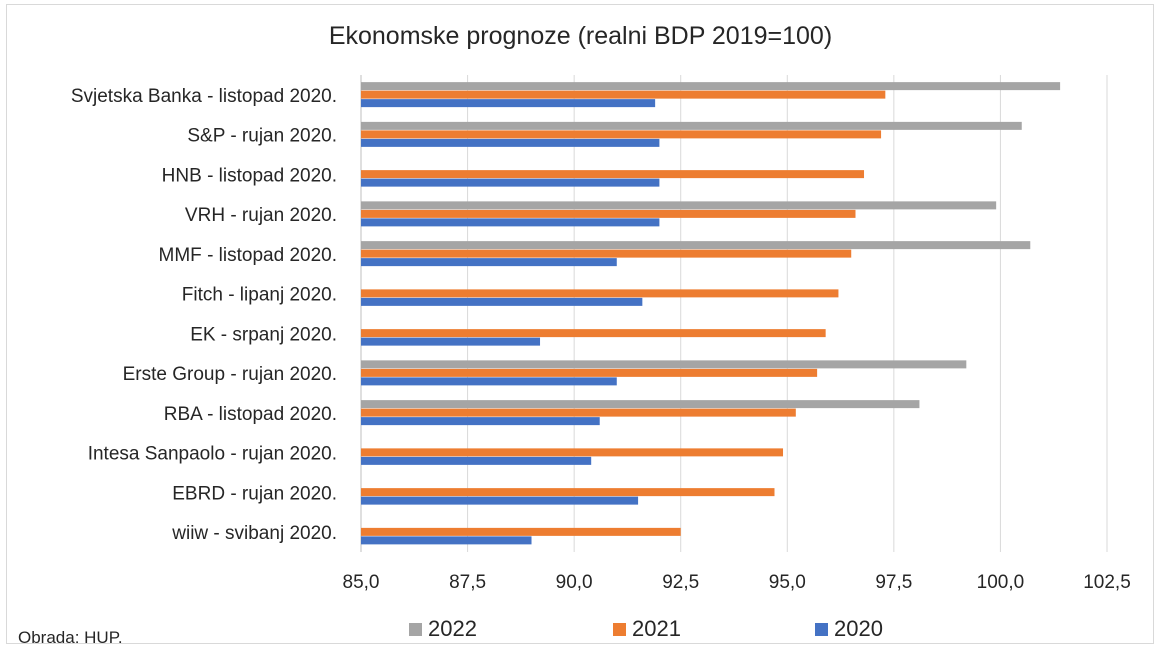  Describe the element at coordinates (1001, 582) in the screenshot. I see `x-tick-label: 100,0` at that location.